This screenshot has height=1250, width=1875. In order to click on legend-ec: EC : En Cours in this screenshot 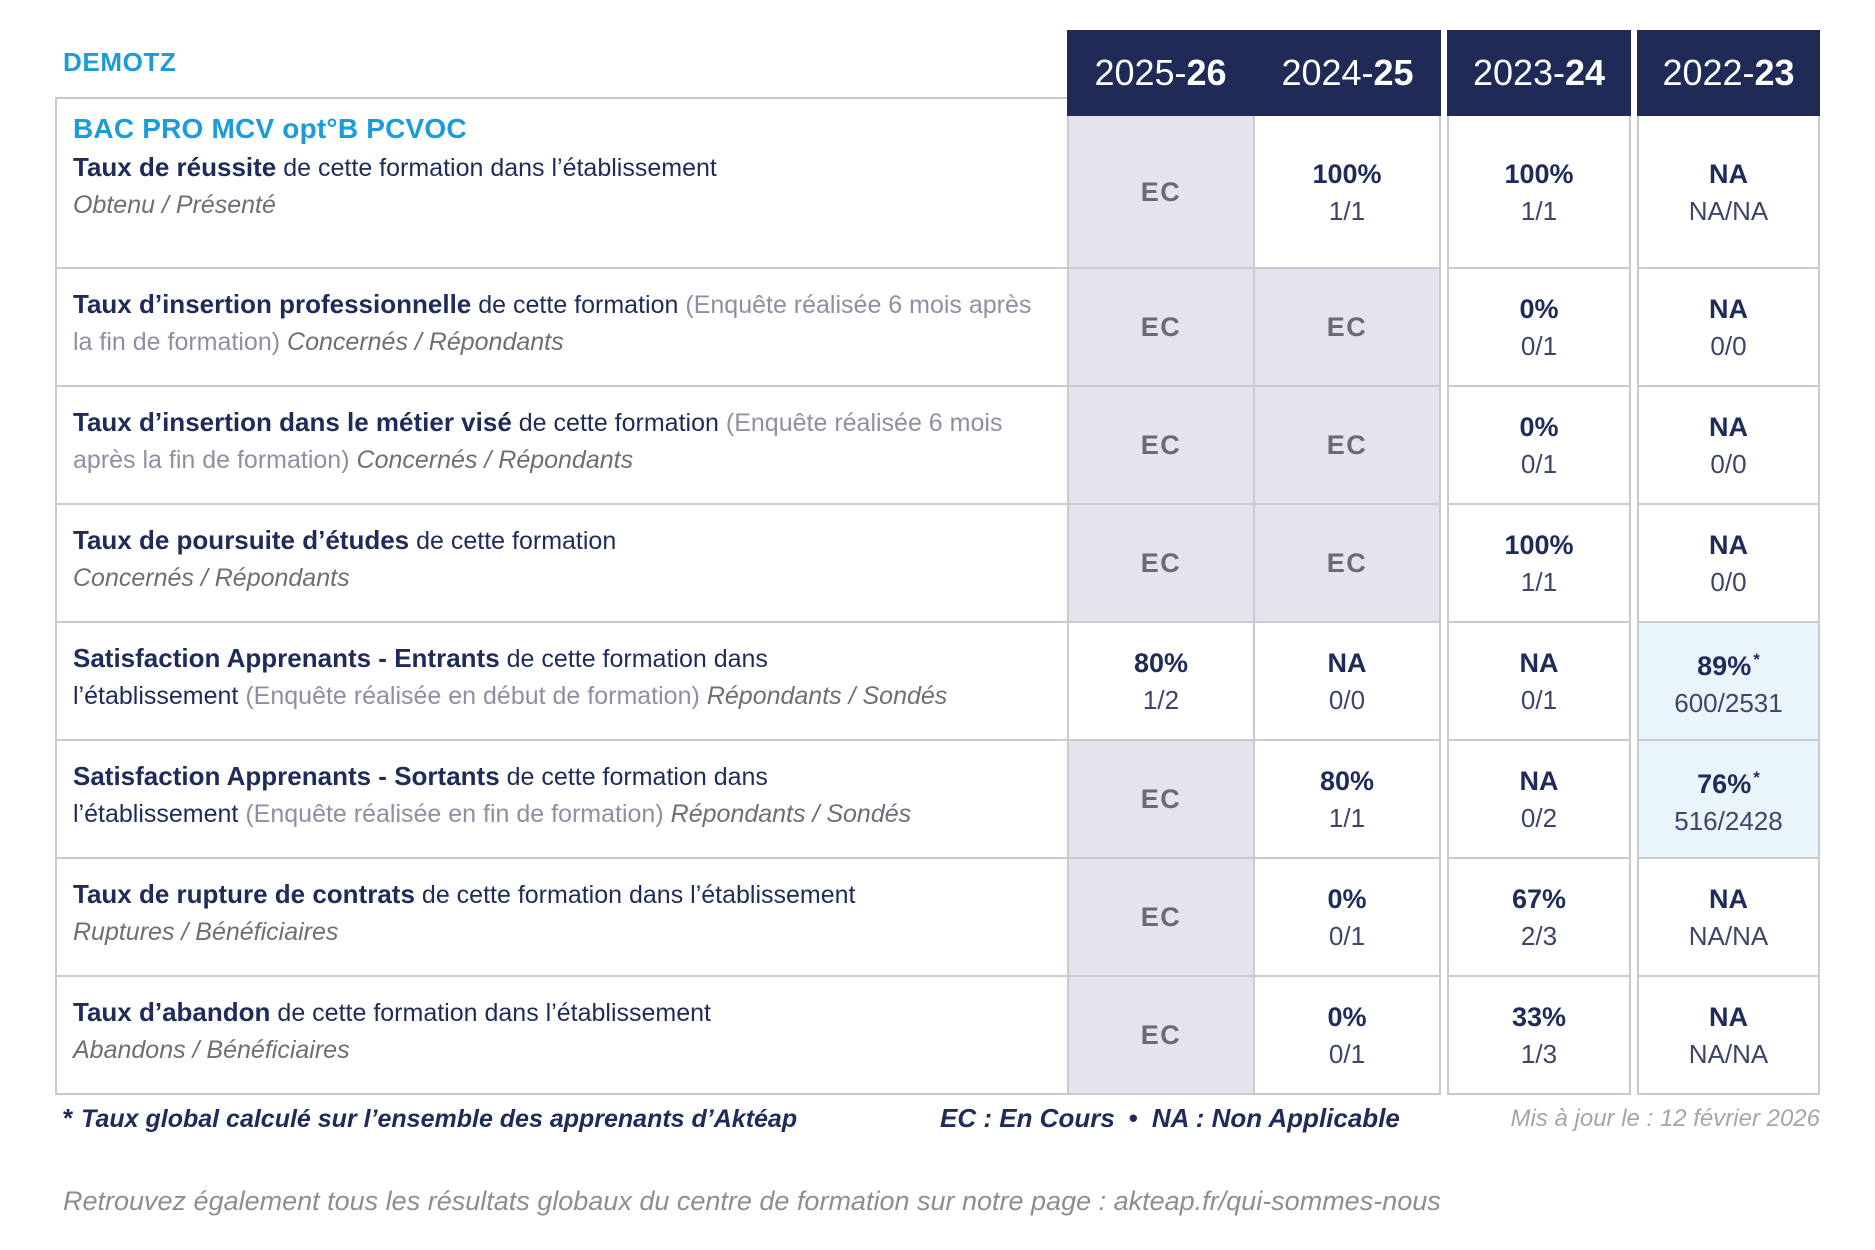, I will do `click(1027, 1118)`.